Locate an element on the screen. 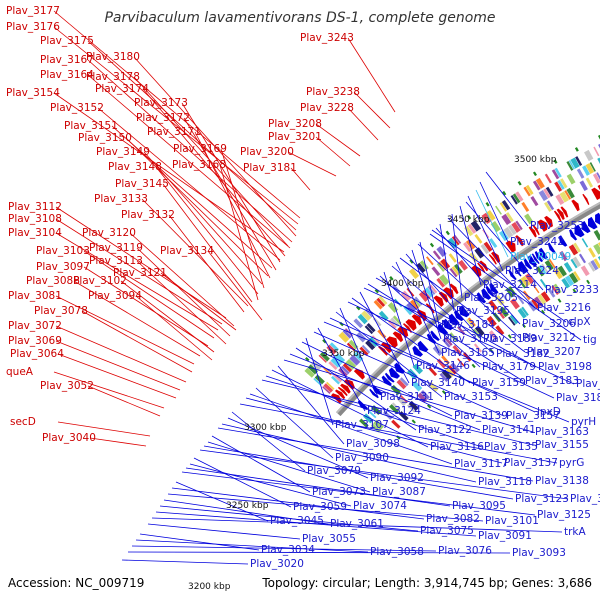 This screenshot has width=600, height=600. reverse-gene-label: Plav_3233 is located at coordinates (572, 290).